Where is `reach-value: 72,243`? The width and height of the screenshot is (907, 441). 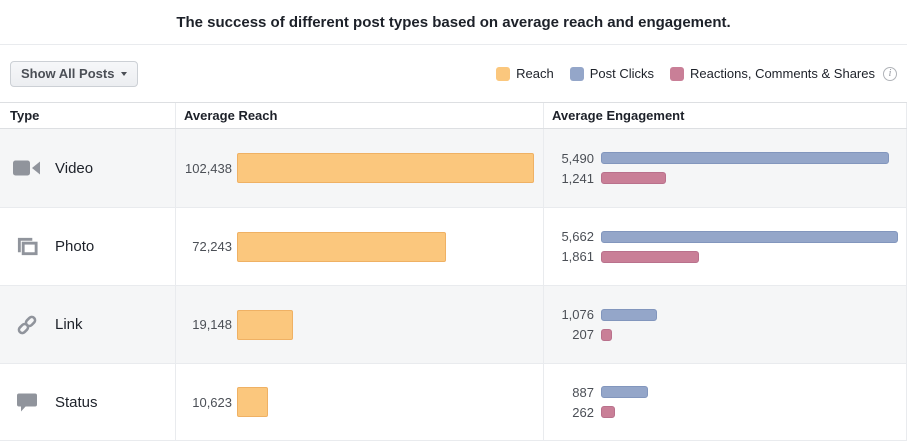
reach-value: 72,243 is located at coordinates (212, 246).